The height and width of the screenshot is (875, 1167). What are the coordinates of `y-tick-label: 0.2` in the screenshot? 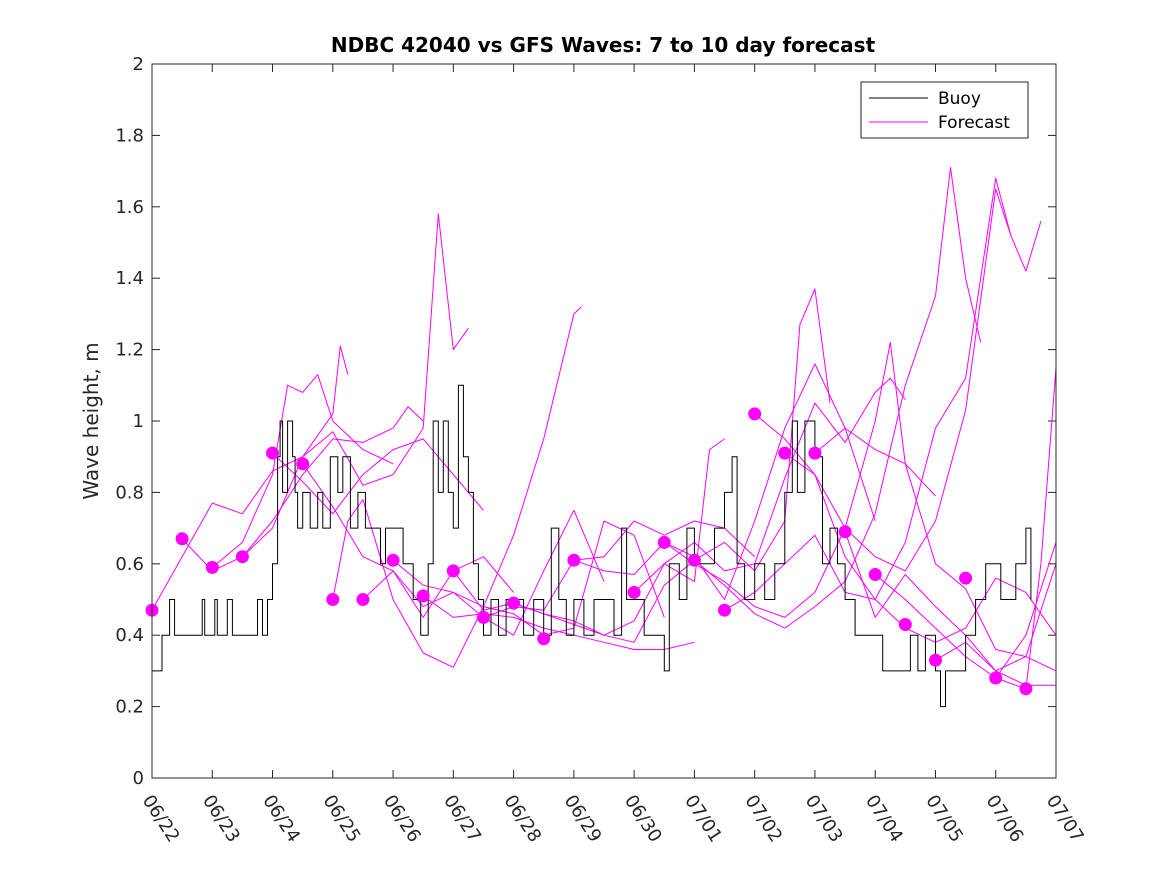 It's located at (129, 707).